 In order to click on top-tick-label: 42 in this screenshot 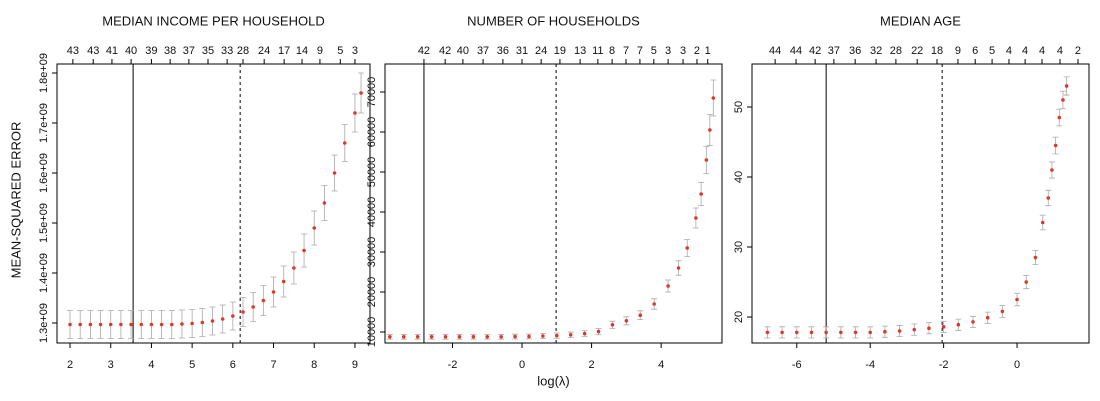, I will do `click(445, 51)`.